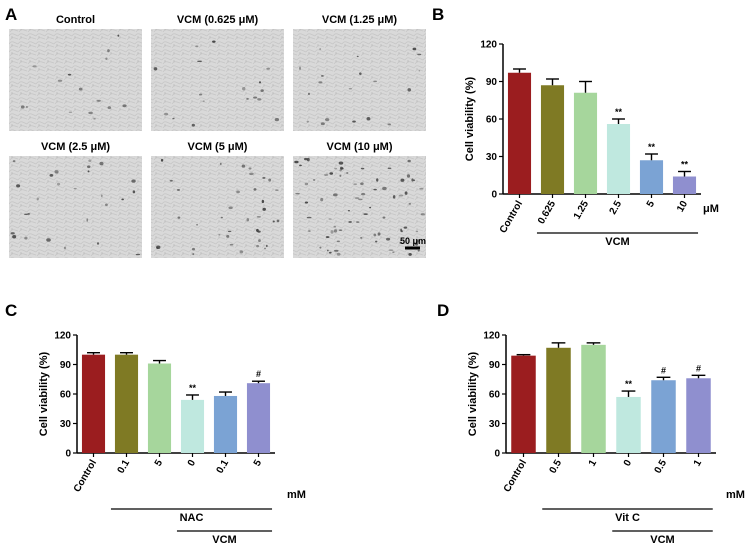 Image resolution: width=752 pixels, height=549 pixels. I want to click on x-tick-label: 0.1, so click(223, 467).